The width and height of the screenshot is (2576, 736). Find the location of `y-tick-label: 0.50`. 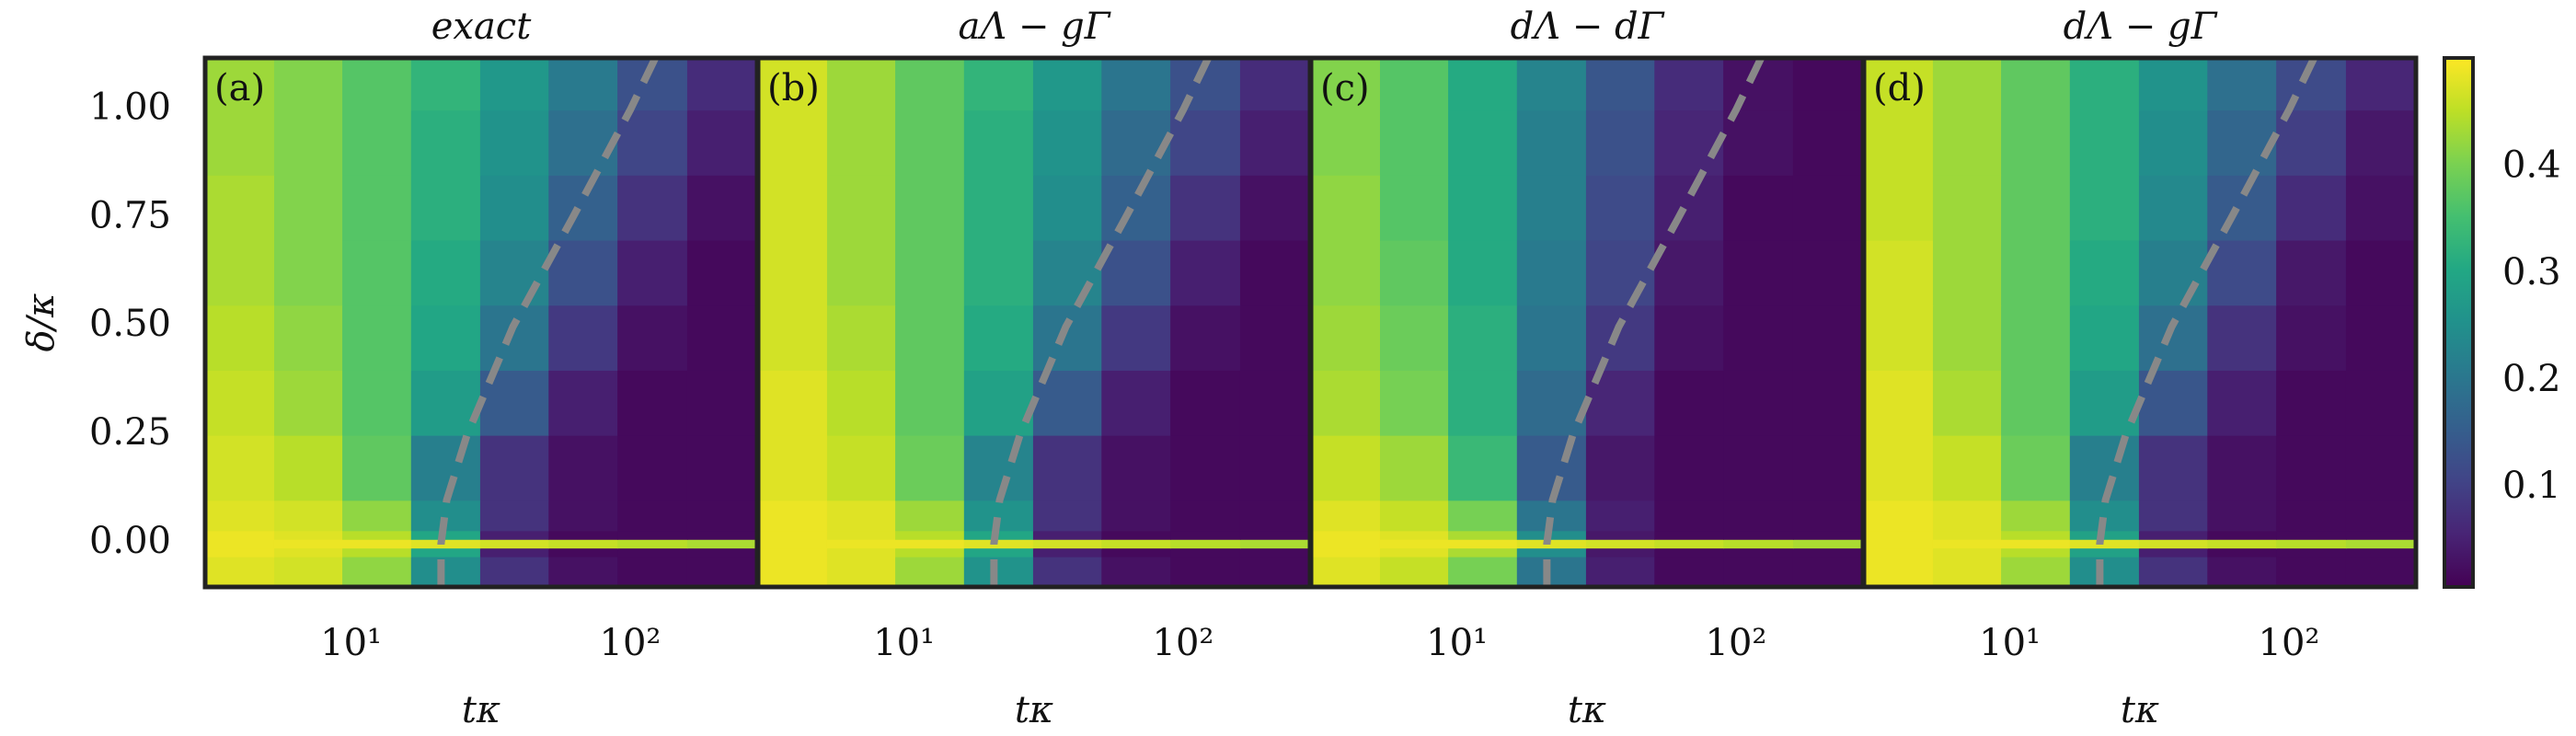

y-tick-label: 0.50 is located at coordinates (130, 324).